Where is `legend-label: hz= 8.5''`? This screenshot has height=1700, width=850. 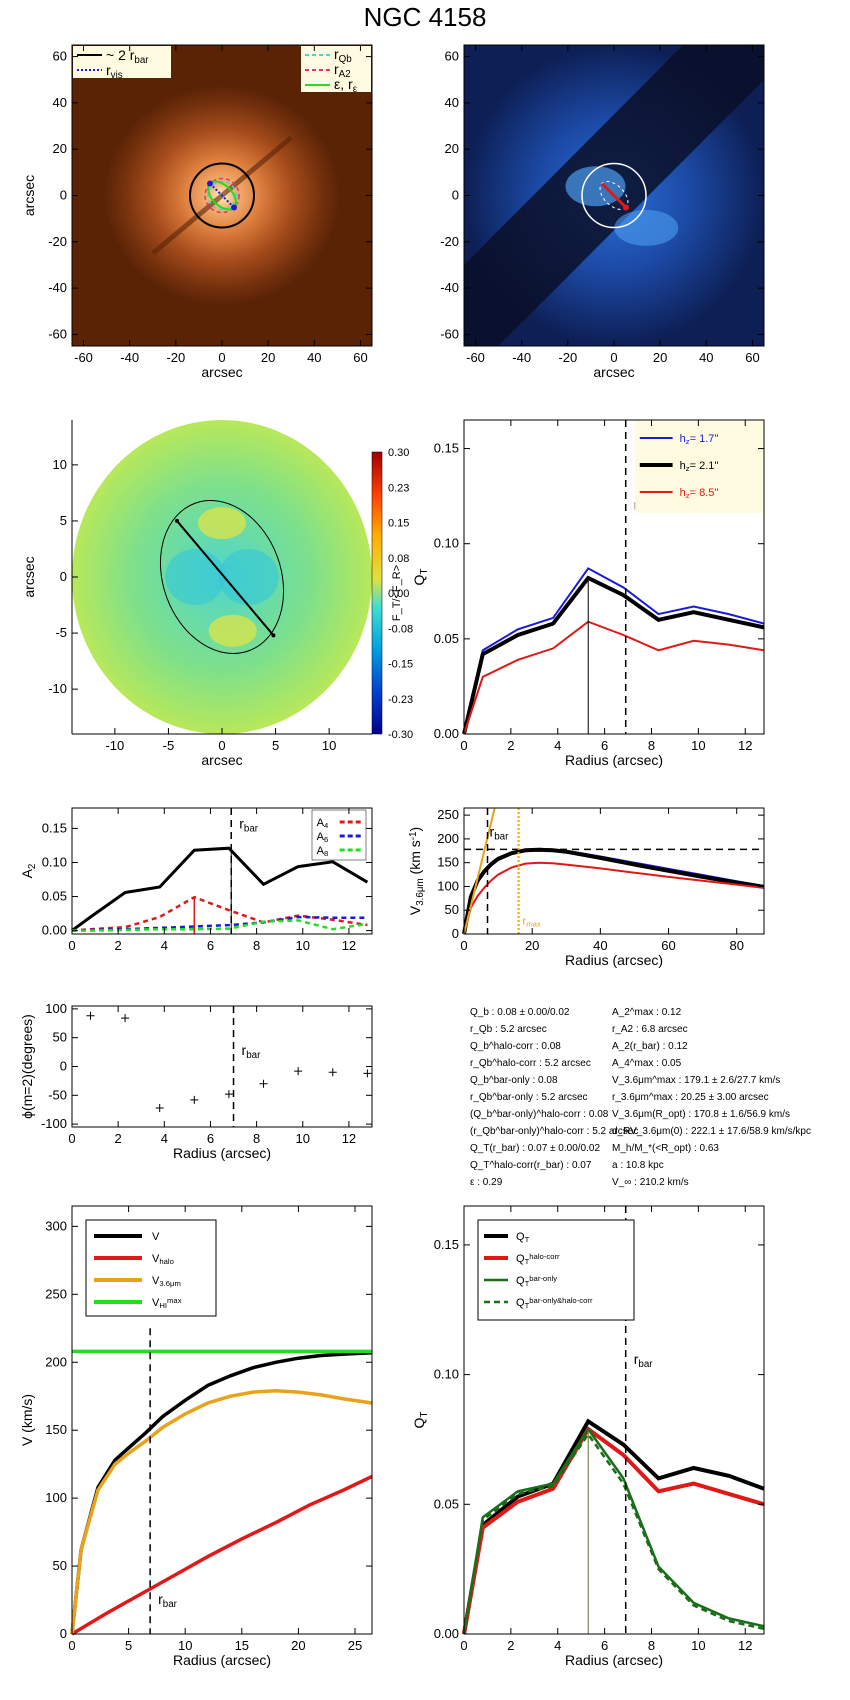 legend-label: hz= 8.5'' is located at coordinates (699, 493).